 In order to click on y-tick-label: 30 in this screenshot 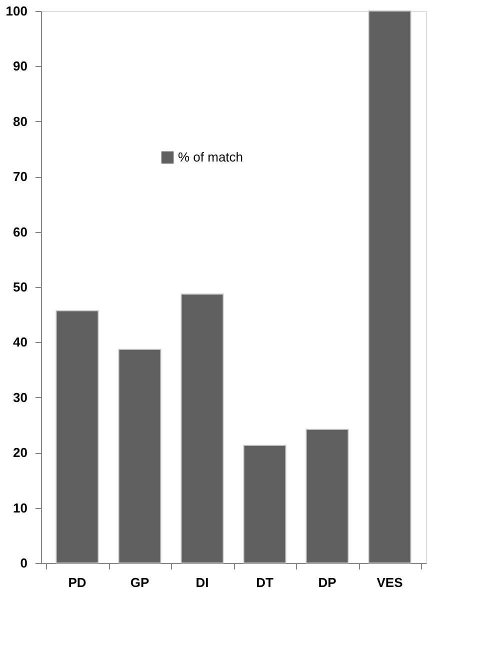, I will do `click(20, 397)`.